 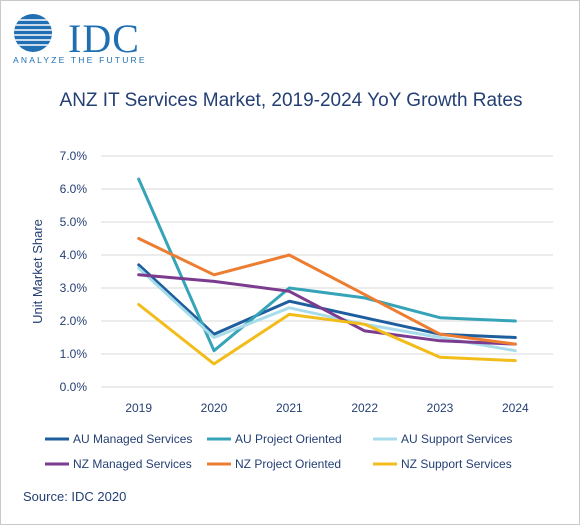 I want to click on legend-label: AU Project Oriented, so click(x=288, y=439).